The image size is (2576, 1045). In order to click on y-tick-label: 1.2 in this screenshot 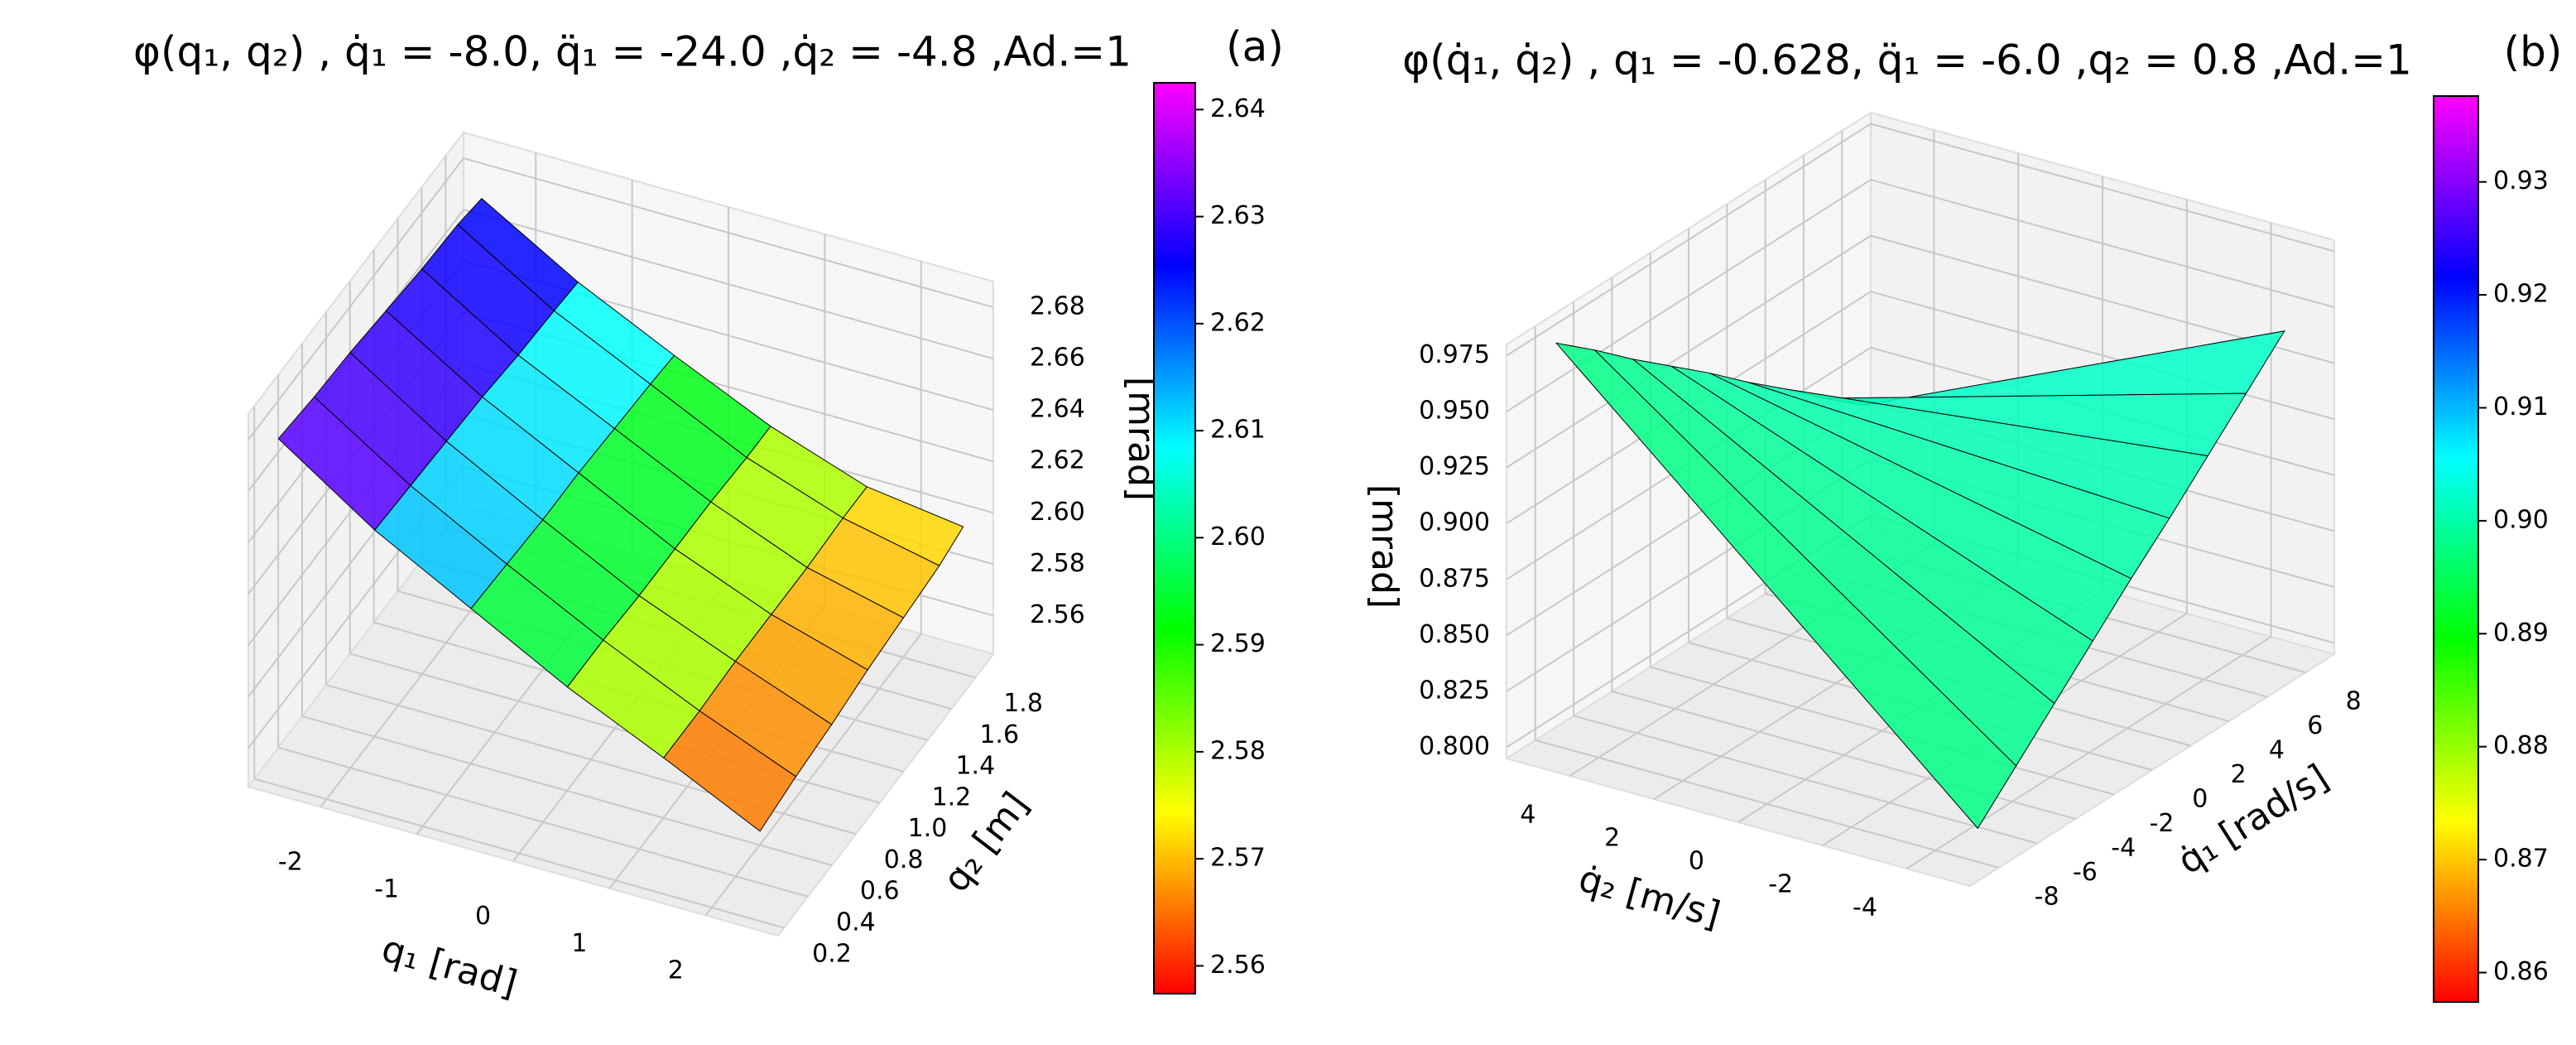, I will do `click(952, 797)`.